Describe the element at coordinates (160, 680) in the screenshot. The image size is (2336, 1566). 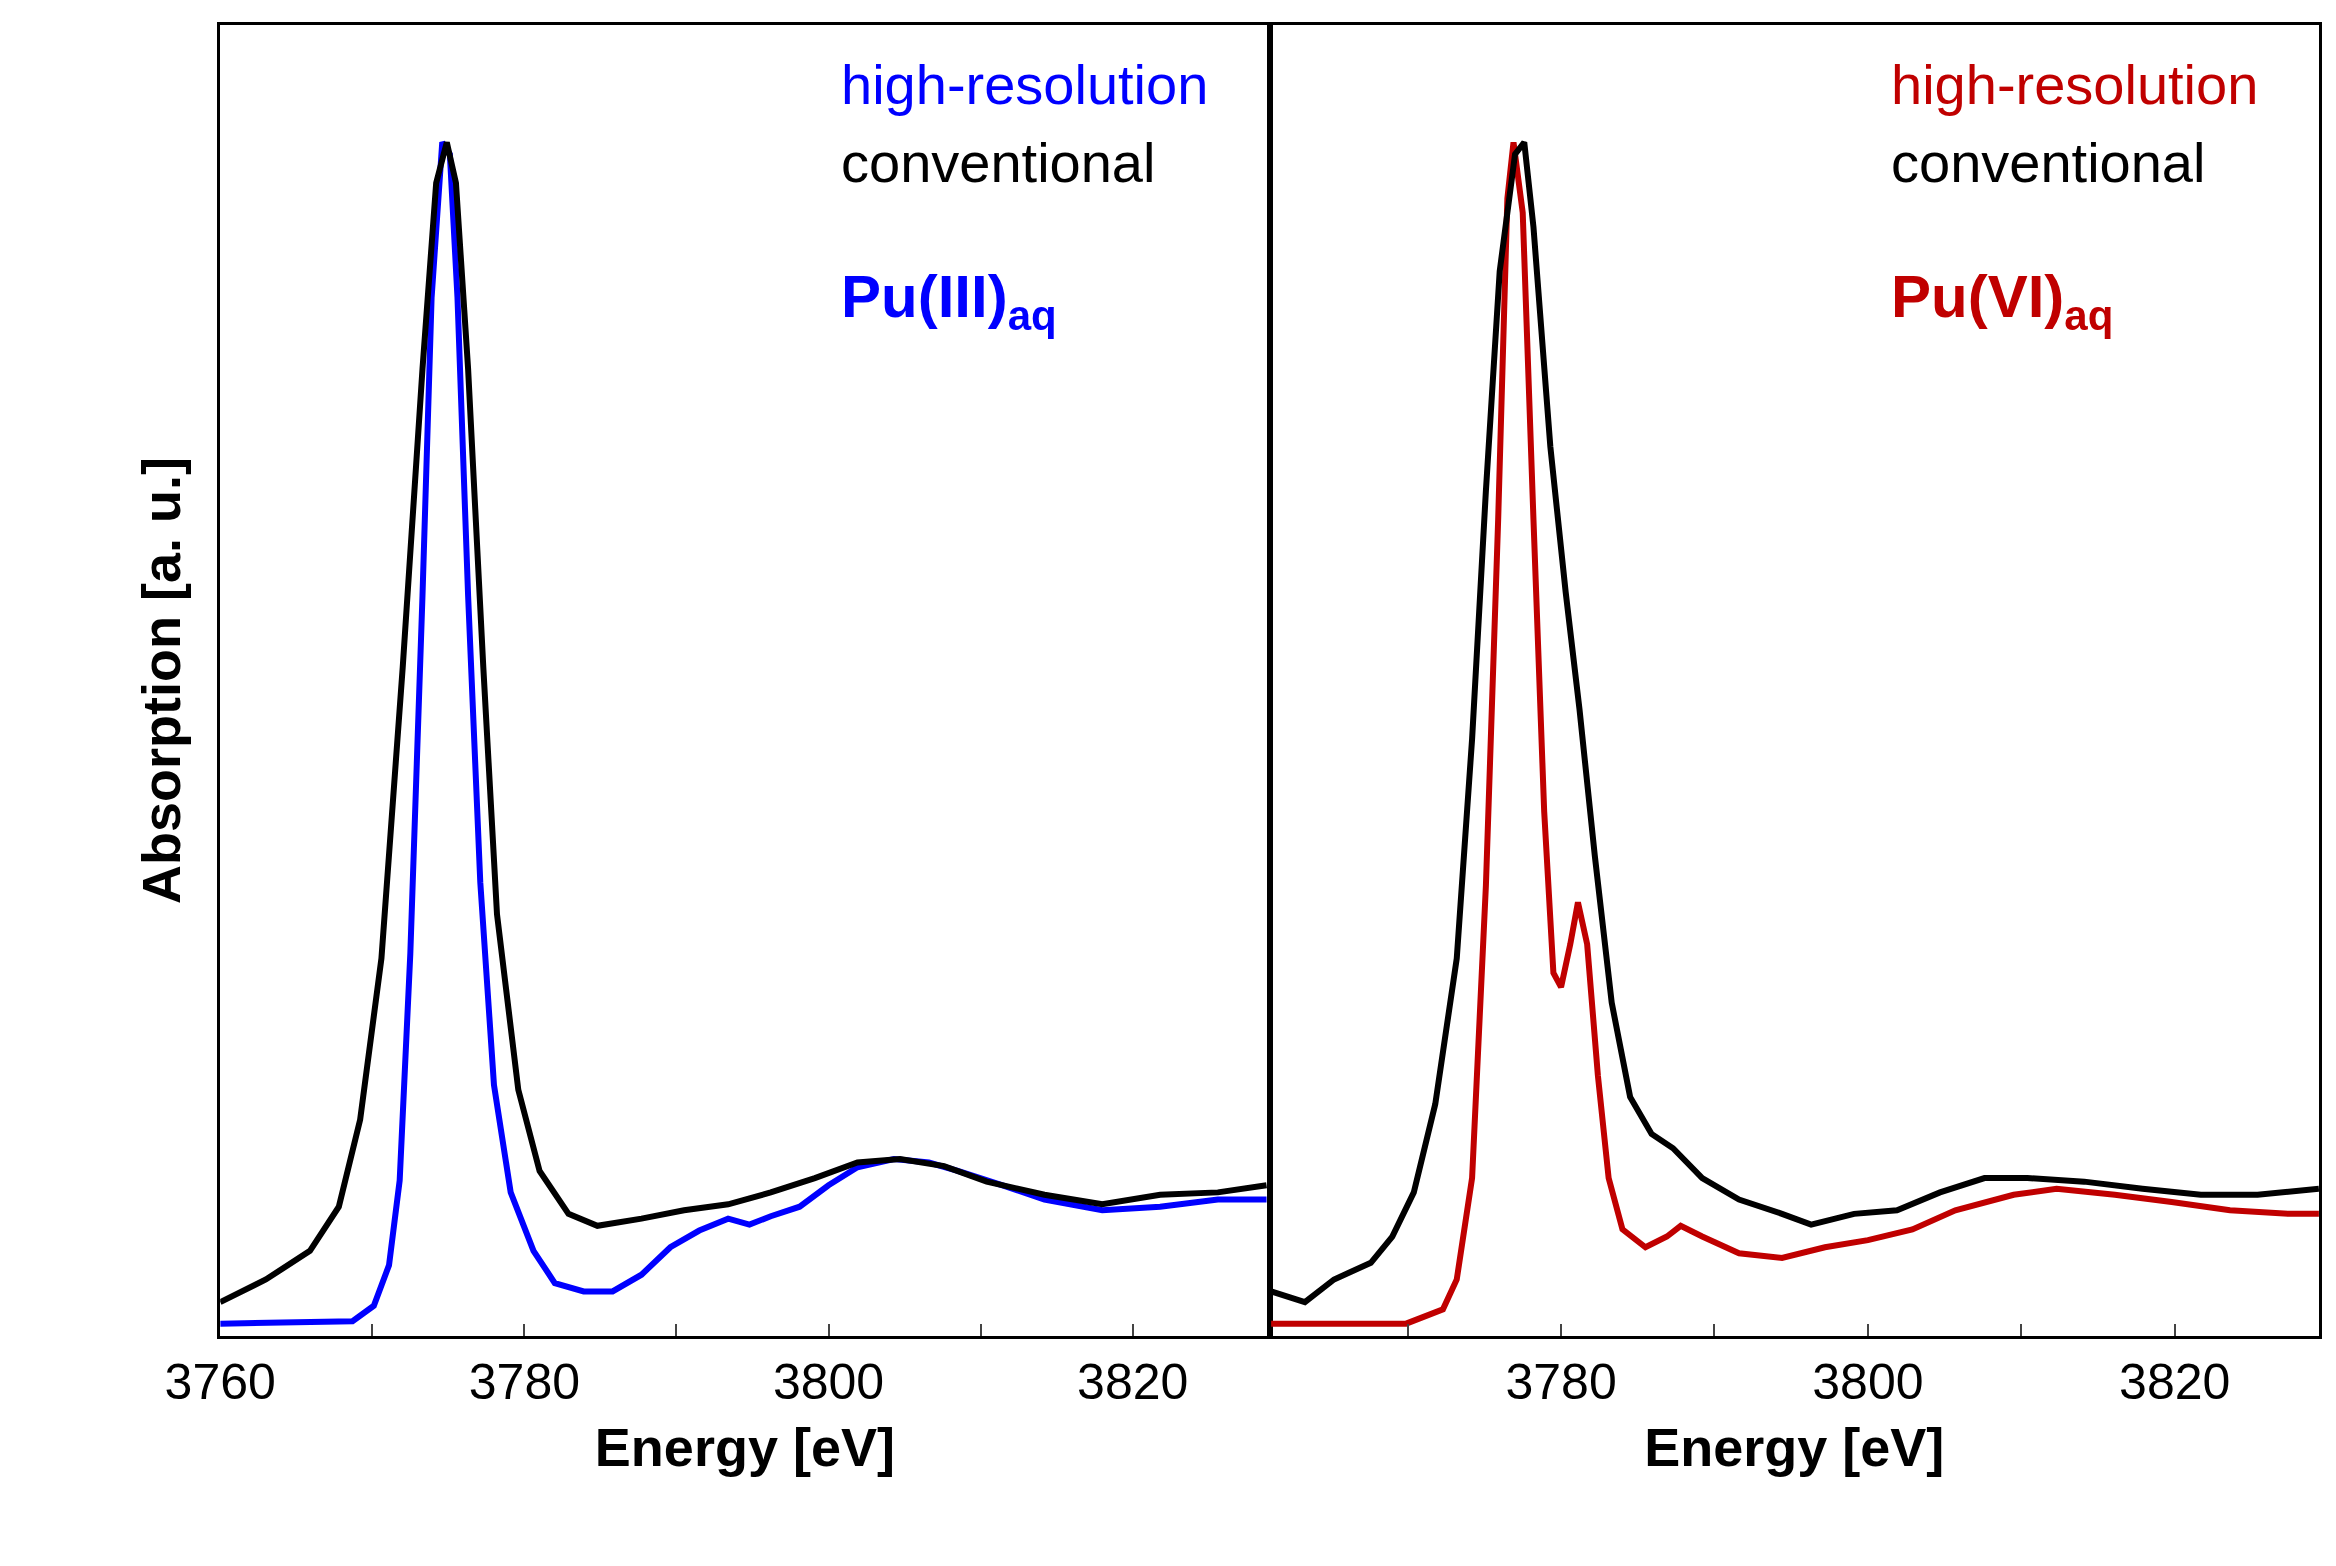
I see `y-axis-title: Absorption [a. u.]` at that location.